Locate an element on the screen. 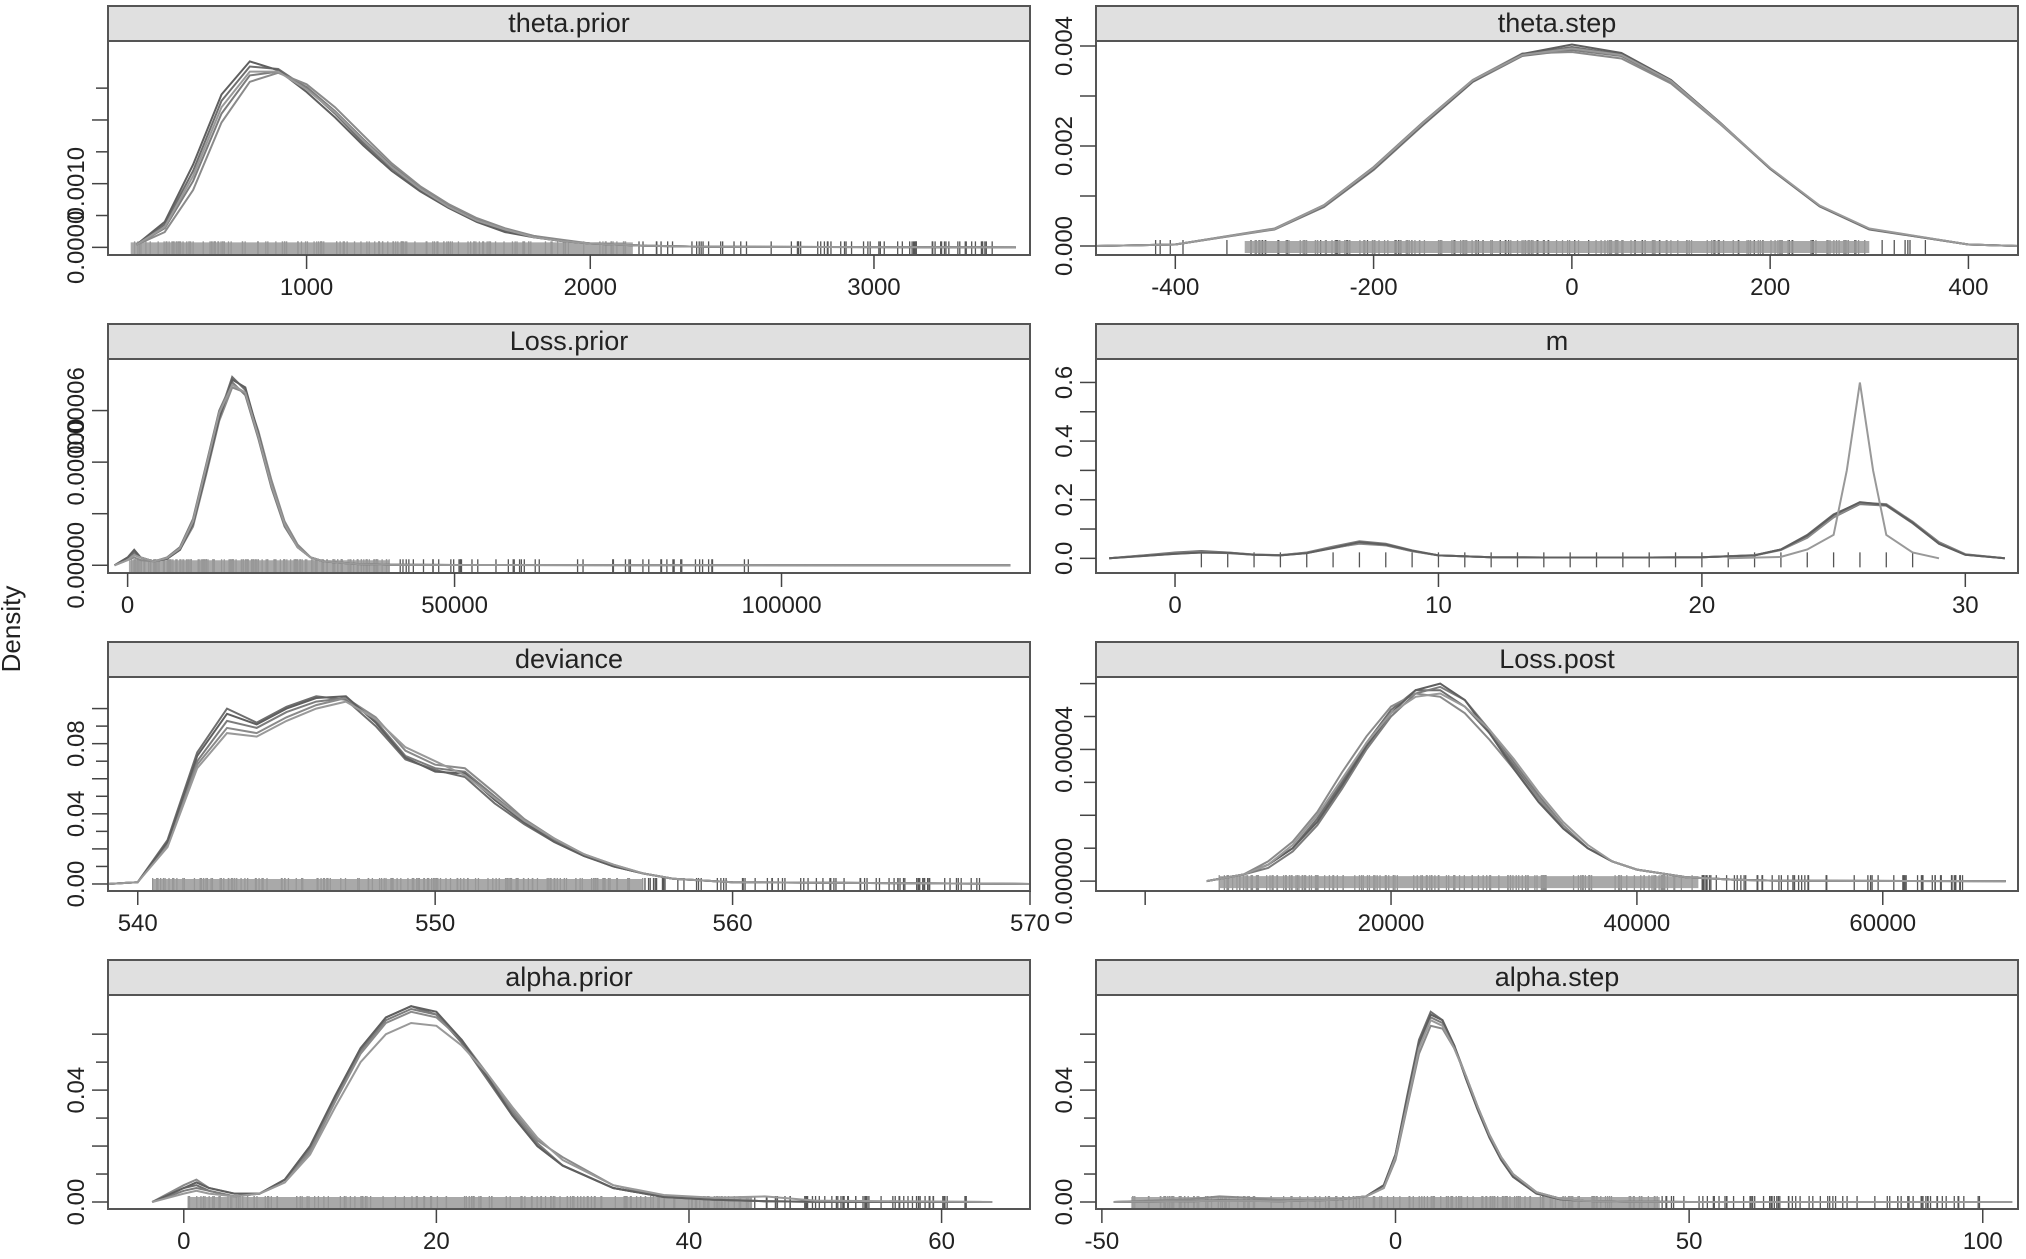 This screenshot has width=2026, height=1259. strip-title: alpha.step is located at coordinates (1557, 977).